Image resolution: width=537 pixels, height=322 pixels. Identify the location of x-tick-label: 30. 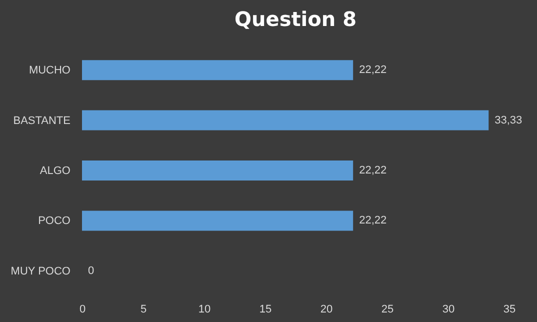
(448, 310).